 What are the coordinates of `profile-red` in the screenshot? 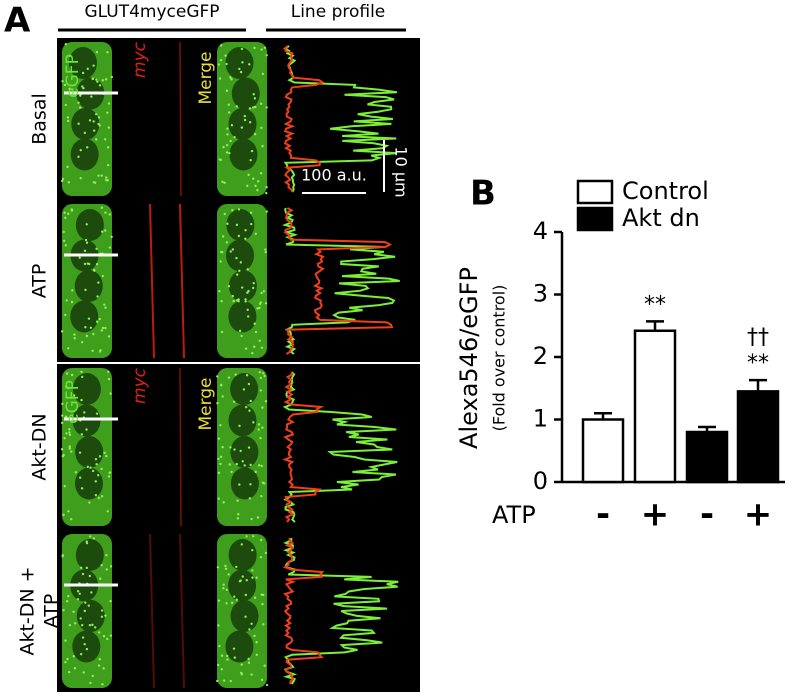 It's located at (303, 611).